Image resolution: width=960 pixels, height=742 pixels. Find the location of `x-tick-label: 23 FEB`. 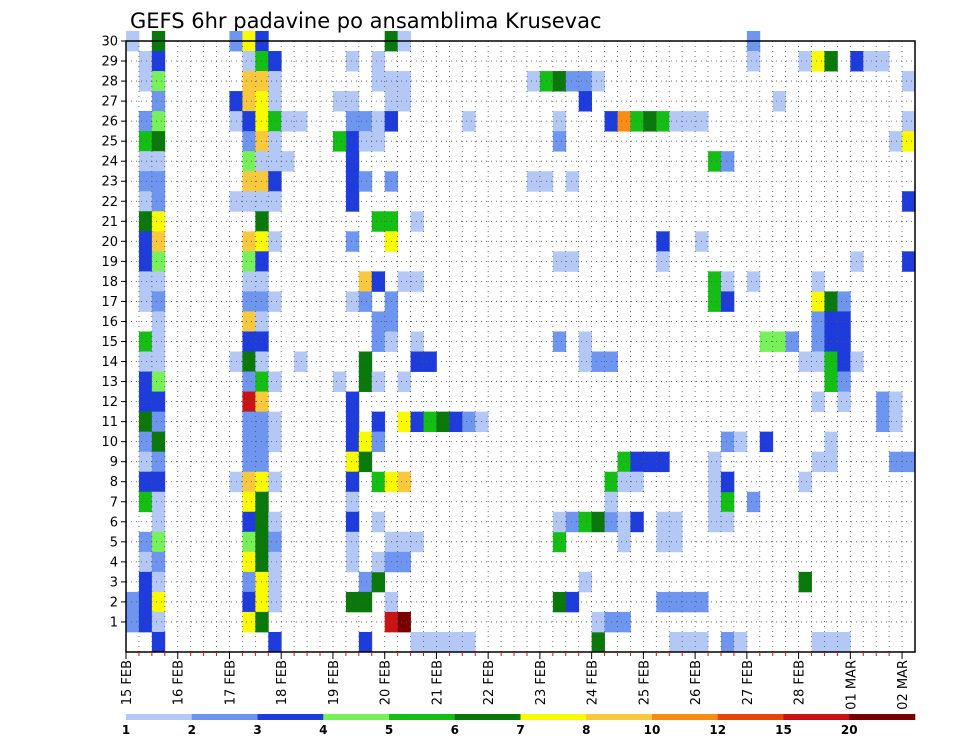

x-tick-label: 23 FEB is located at coordinates (541, 682).